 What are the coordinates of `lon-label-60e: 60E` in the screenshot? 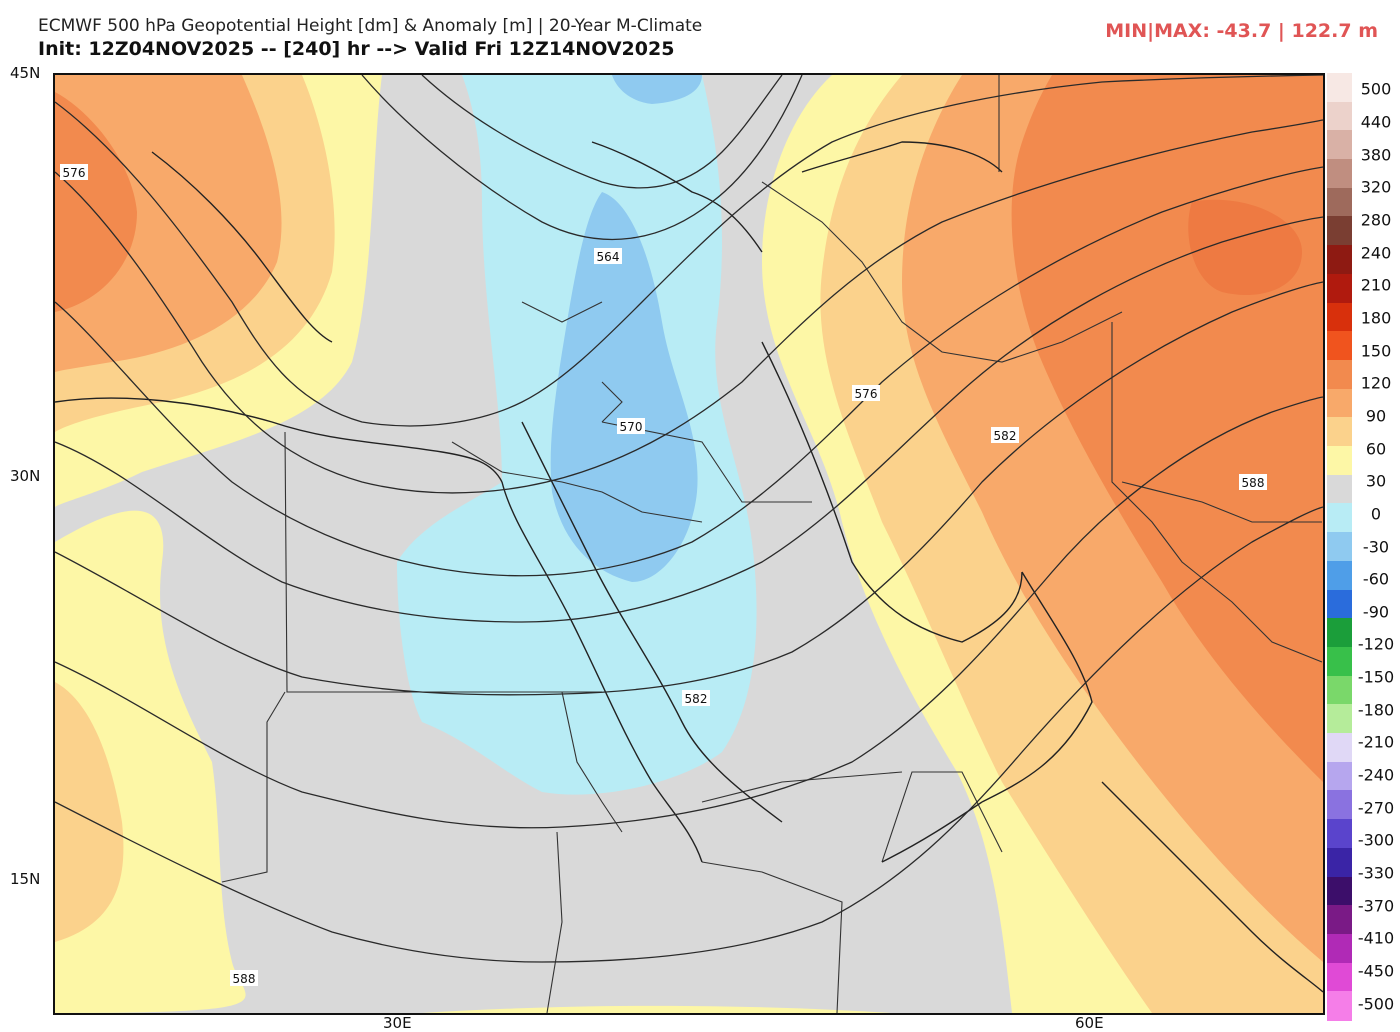 It's located at (1089, 1023).